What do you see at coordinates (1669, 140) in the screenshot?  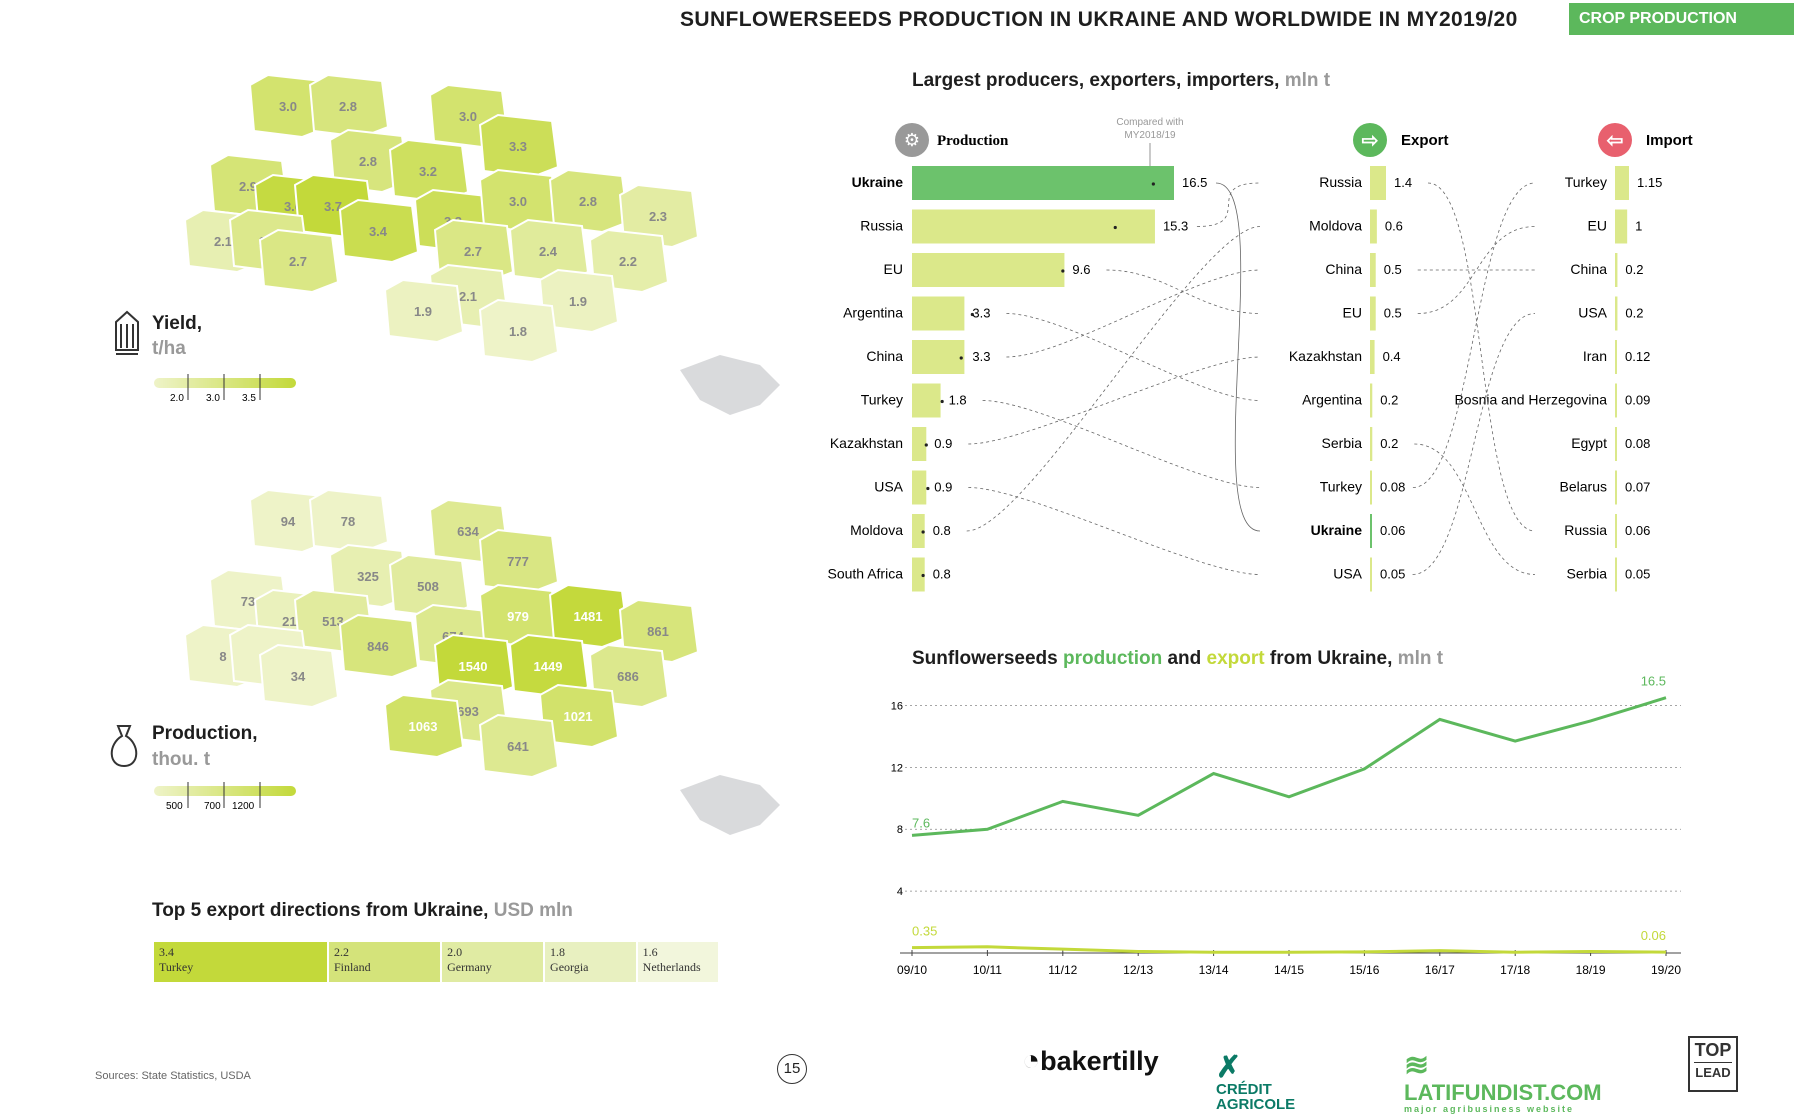 I see `import-label: Import` at bounding box center [1669, 140].